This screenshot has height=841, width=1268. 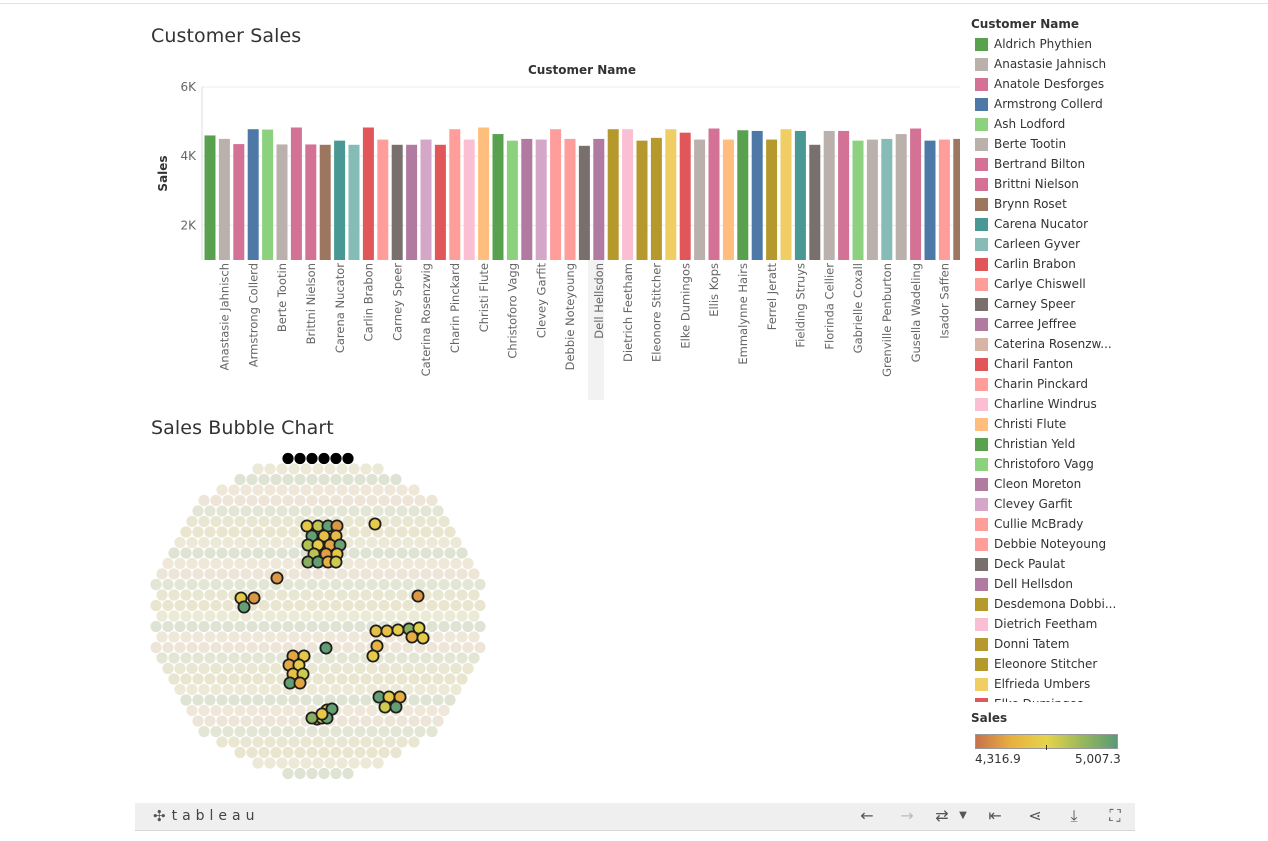 What do you see at coordinates (1051, 584) in the screenshot?
I see `legend-item: Dell Hellsdon` at bounding box center [1051, 584].